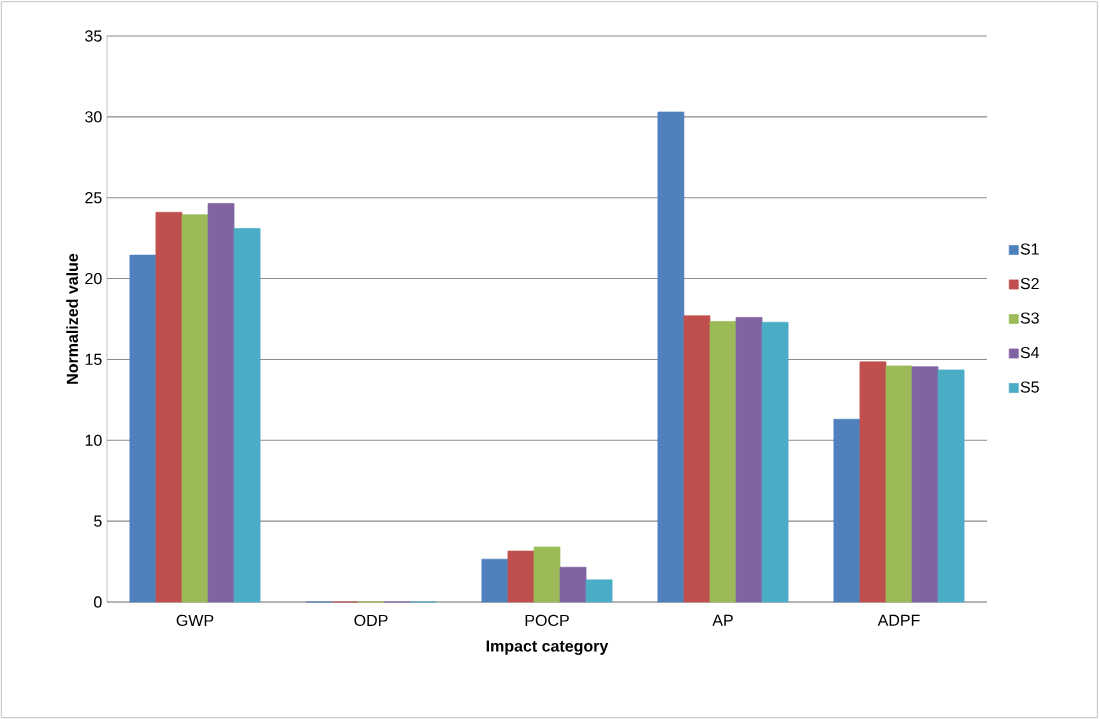 This screenshot has height=719, width=1100. I want to click on y-tick-label: 5, so click(98, 521).